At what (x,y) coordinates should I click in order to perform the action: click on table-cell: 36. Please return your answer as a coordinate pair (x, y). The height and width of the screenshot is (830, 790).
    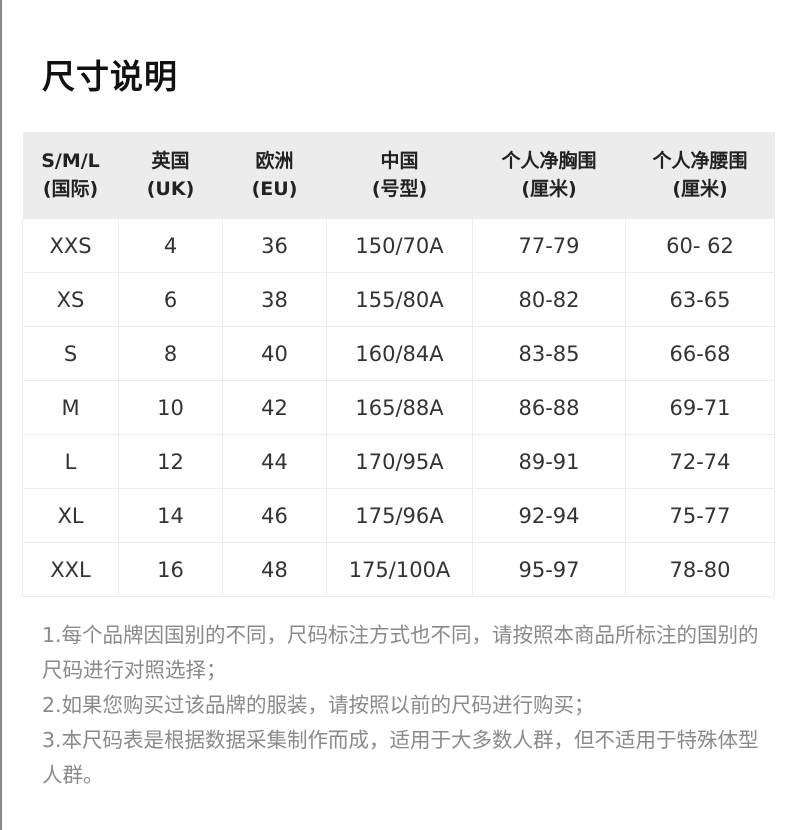
    Looking at the image, I should click on (274, 245).